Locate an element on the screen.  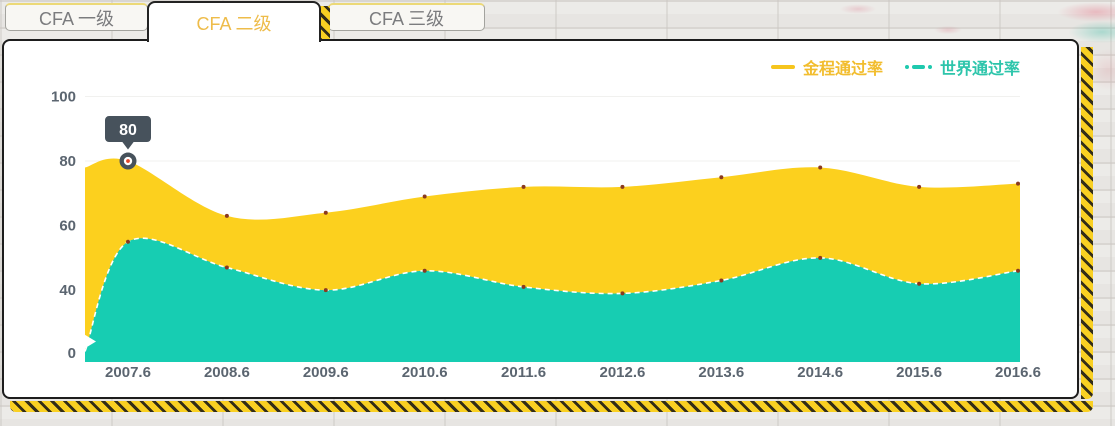
world-dashdot-swatch-icon is located at coordinates (918, 67).